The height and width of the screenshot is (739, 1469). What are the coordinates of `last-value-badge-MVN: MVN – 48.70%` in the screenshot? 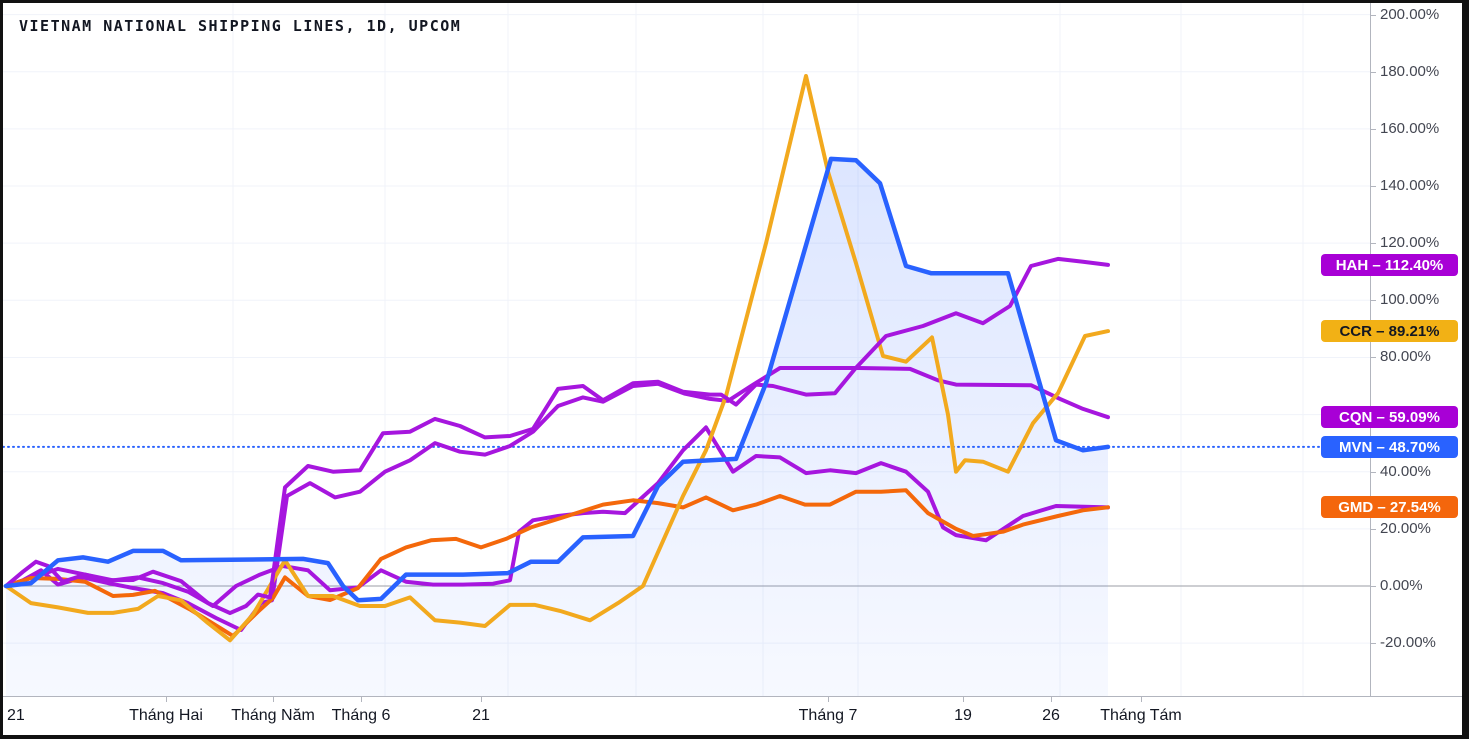 It's located at (1389, 447).